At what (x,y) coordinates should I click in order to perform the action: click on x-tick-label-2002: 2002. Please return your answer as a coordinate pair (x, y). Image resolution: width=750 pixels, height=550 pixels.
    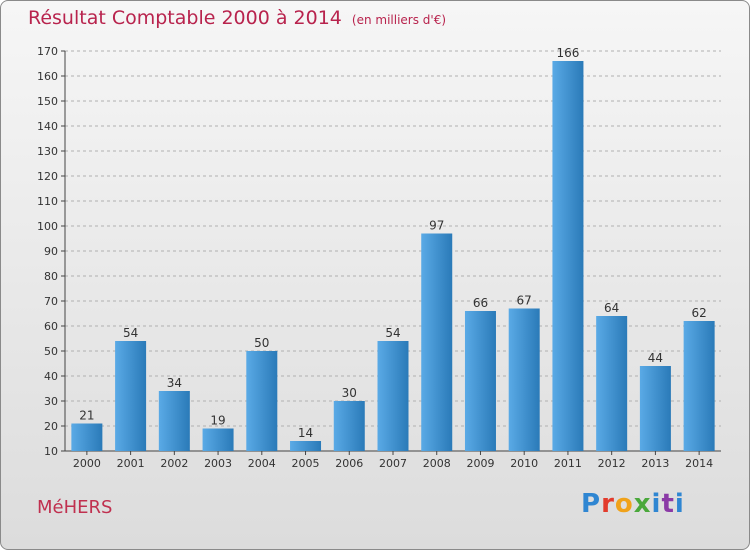
    Looking at the image, I should click on (174, 463).